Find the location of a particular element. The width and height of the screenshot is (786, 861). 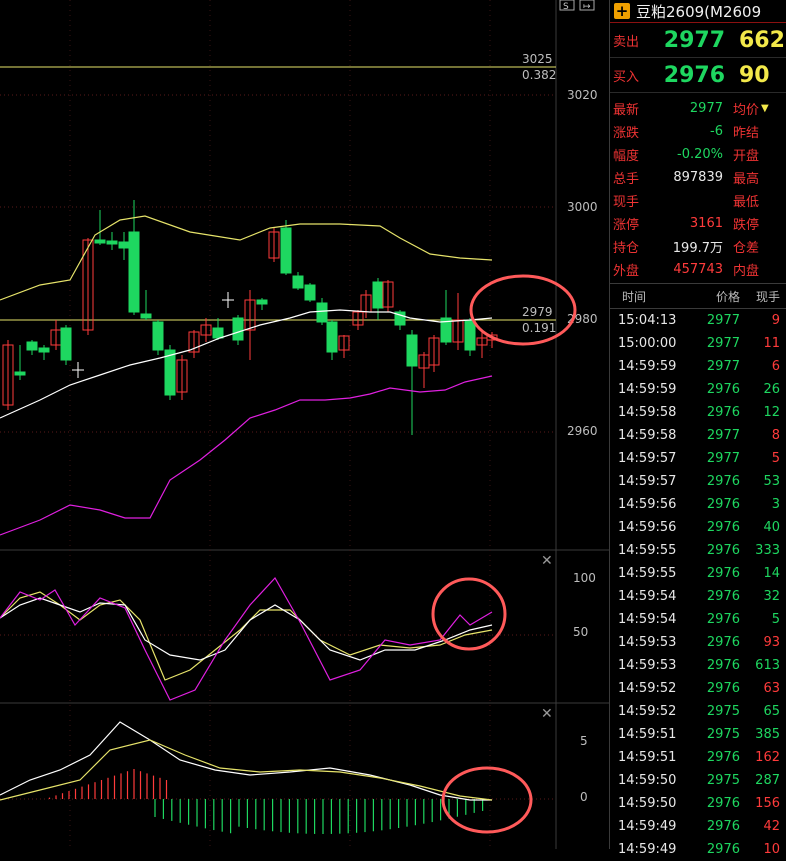

fib-ratio-label: 0.191 is located at coordinates (539, 328).